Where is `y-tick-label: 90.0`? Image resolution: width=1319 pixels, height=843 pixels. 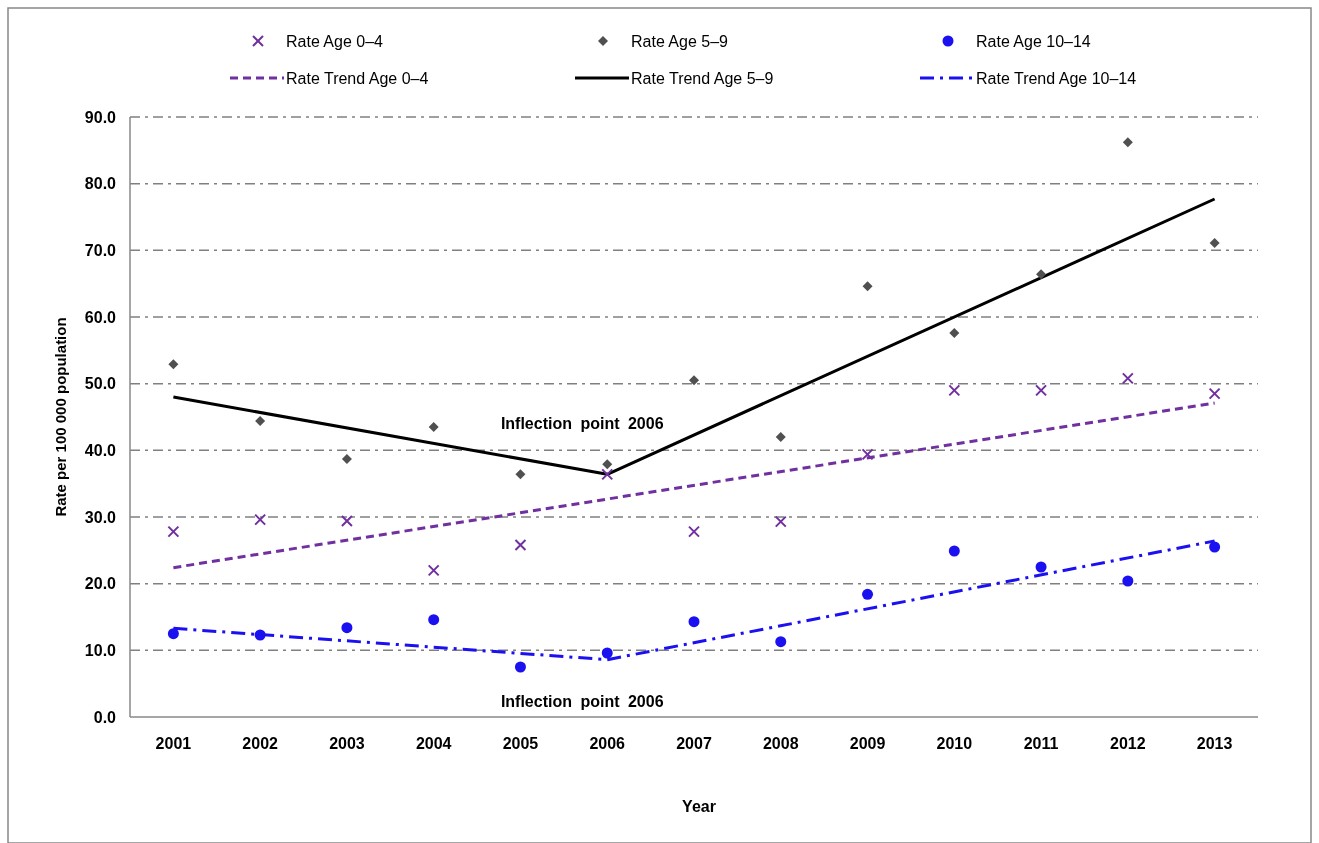 y-tick-label: 90.0 is located at coordinates (100, 117).